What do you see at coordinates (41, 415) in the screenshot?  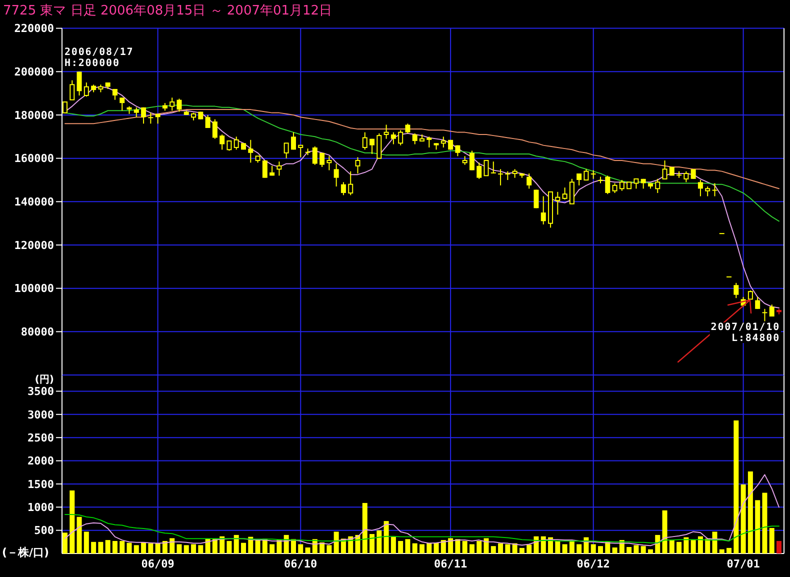 I see `y-tick-label: 3000` at bounding box center [41, 415].